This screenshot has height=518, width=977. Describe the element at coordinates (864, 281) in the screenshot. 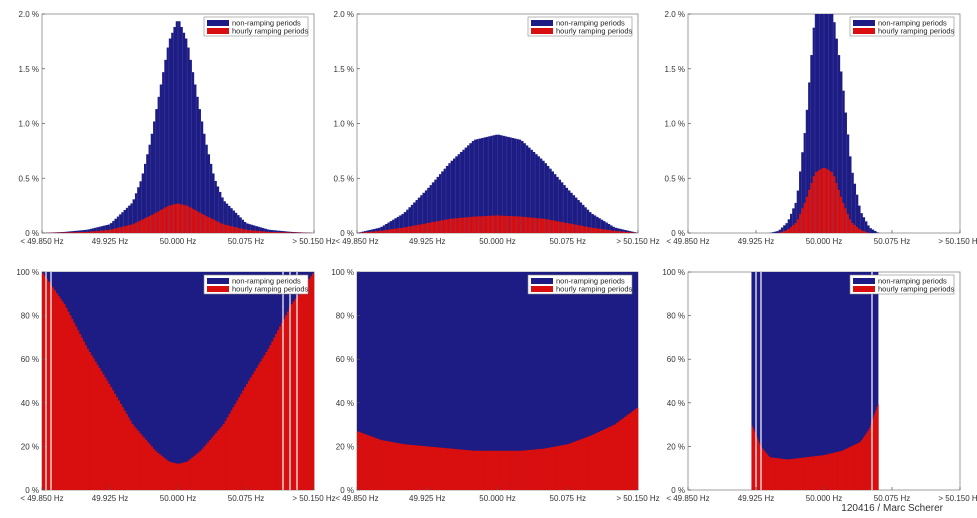

I see `legend-swatch-non-ramping` at that location.